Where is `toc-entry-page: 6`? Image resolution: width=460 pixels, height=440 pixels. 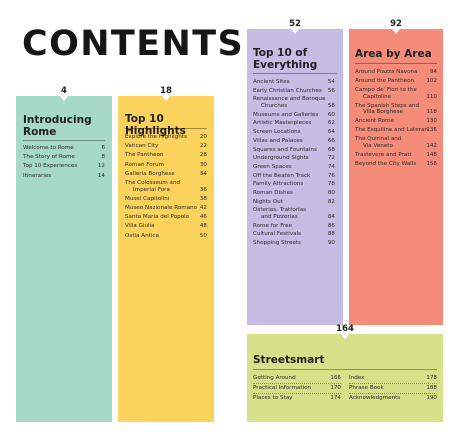
toc-entry-page: 6 is located at coordinates (103, 148).